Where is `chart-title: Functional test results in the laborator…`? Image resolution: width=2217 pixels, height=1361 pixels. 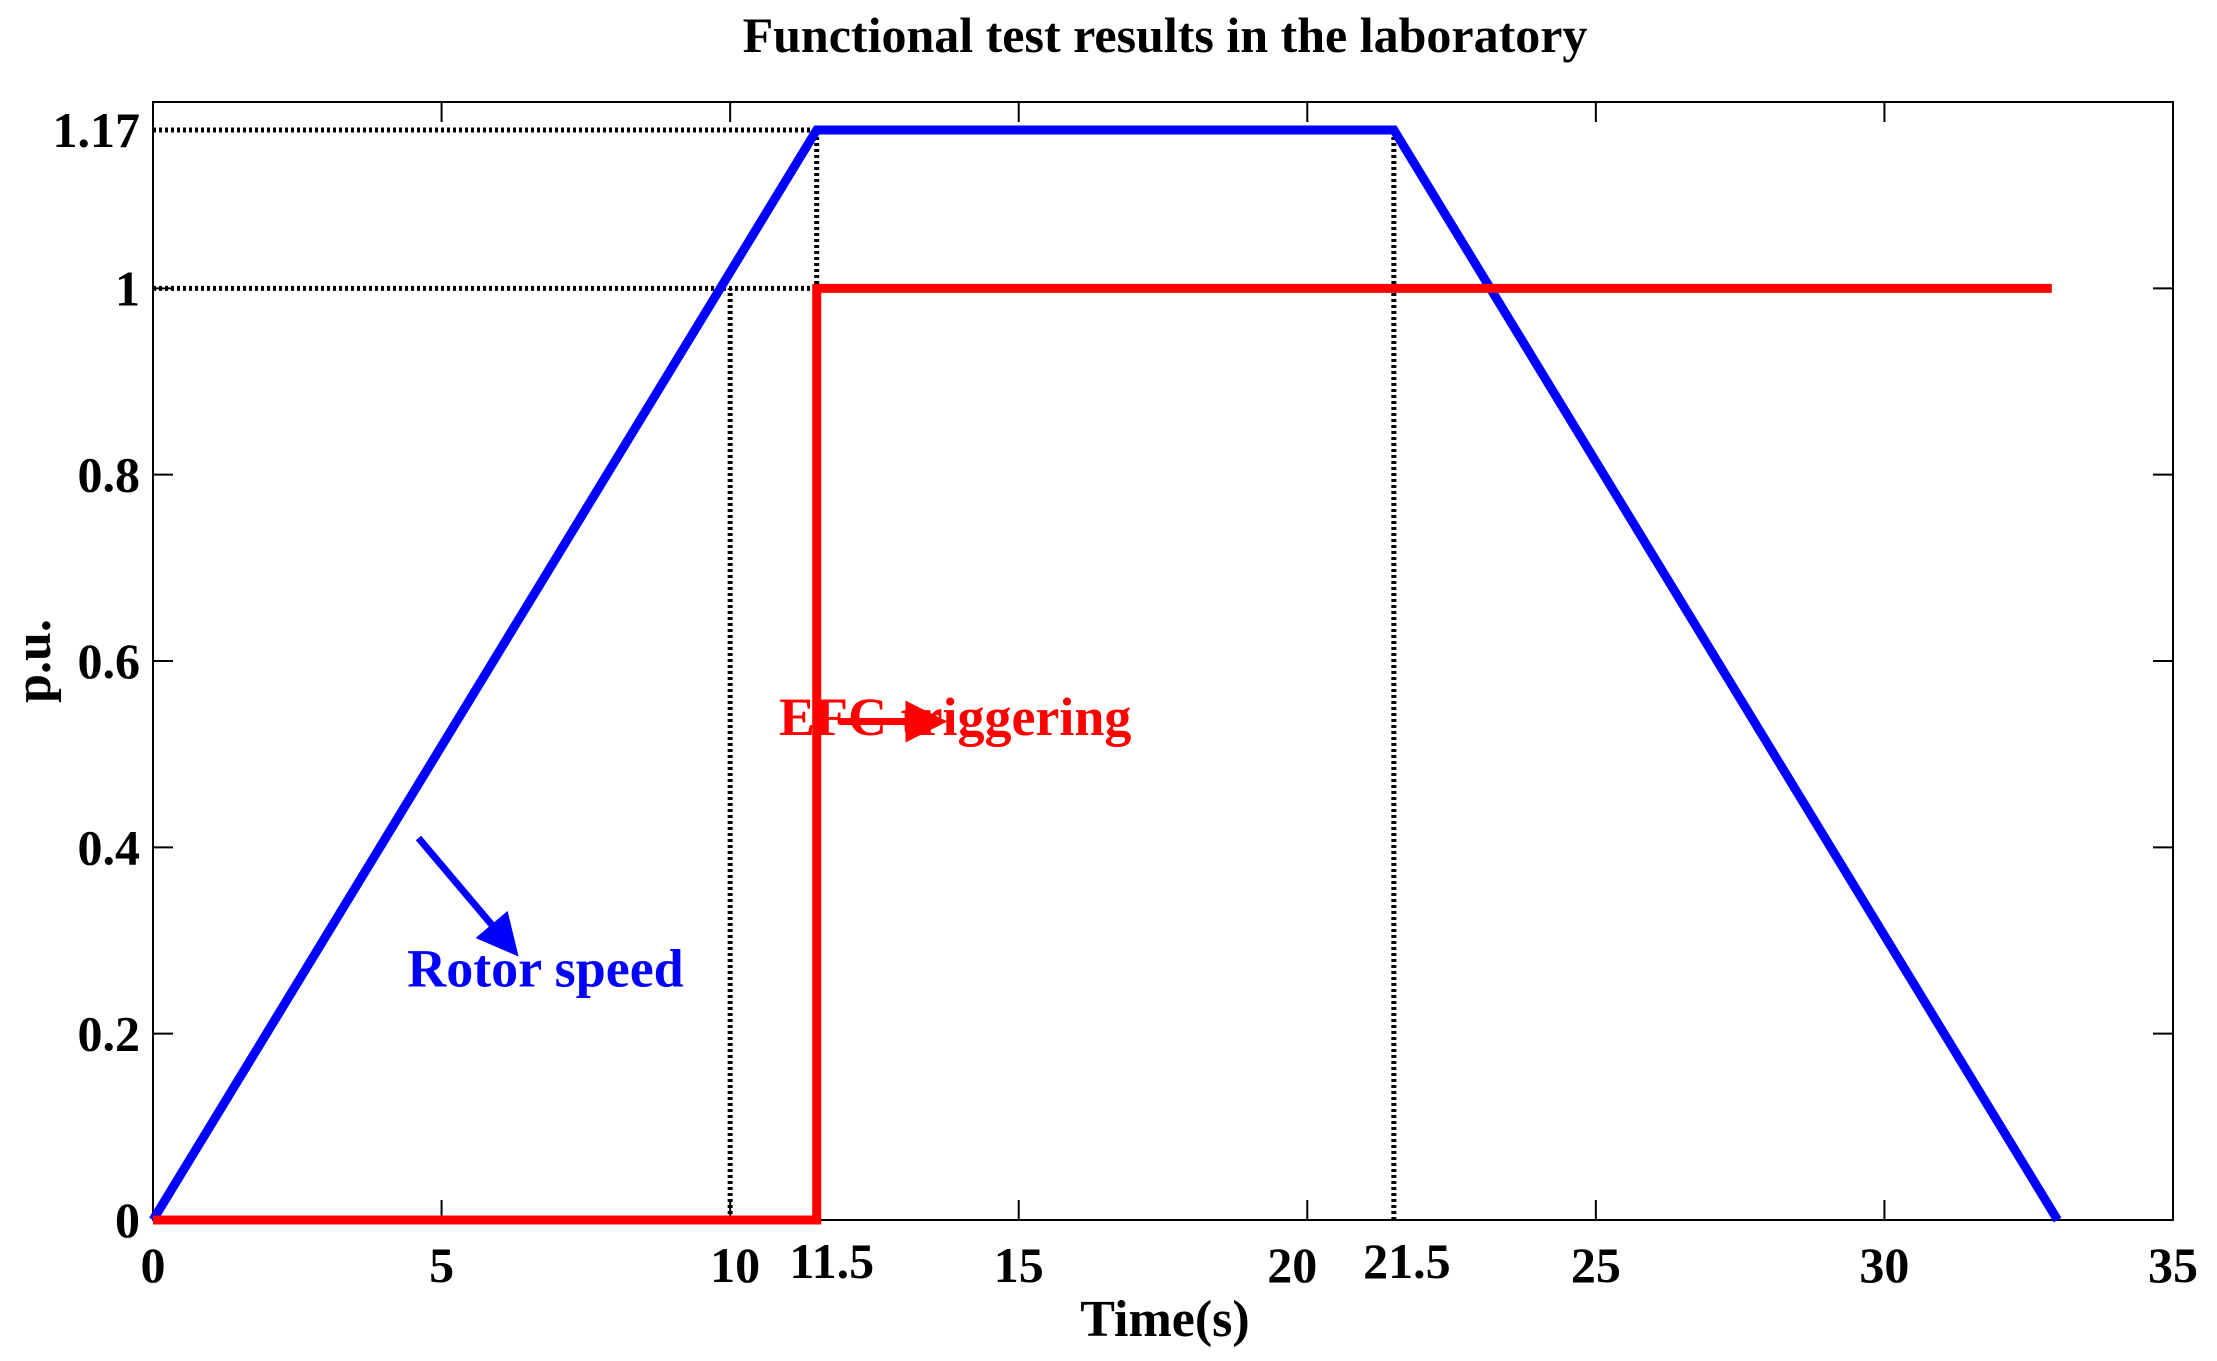 chart-title: Functional test results in the laborator… is located at coordinates (1165, 35).